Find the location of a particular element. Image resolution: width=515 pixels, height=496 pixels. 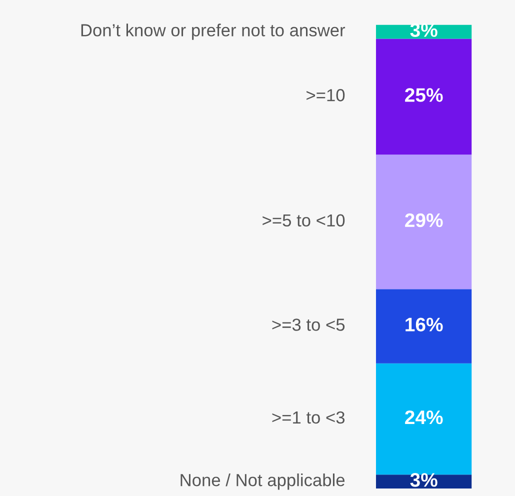

series-label: None / Not applicable is located at coordinates (262, 482).